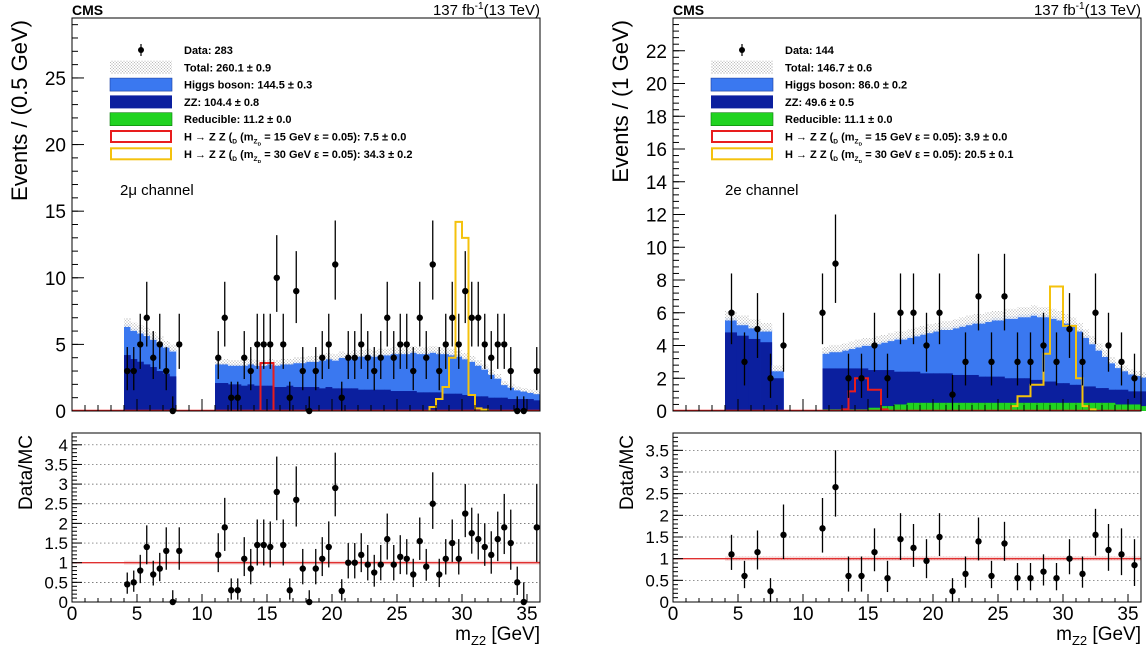 The width and height of the screenshot is (1146, 651). I want to click on luminosity-label: 137 fb-1(13 TeV), so click(1087, 10).